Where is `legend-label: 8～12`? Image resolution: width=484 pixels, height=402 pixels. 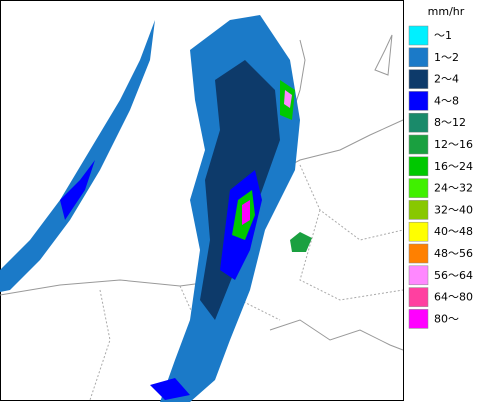
legend-label: 8～12 is located at coordinates (450, 122).